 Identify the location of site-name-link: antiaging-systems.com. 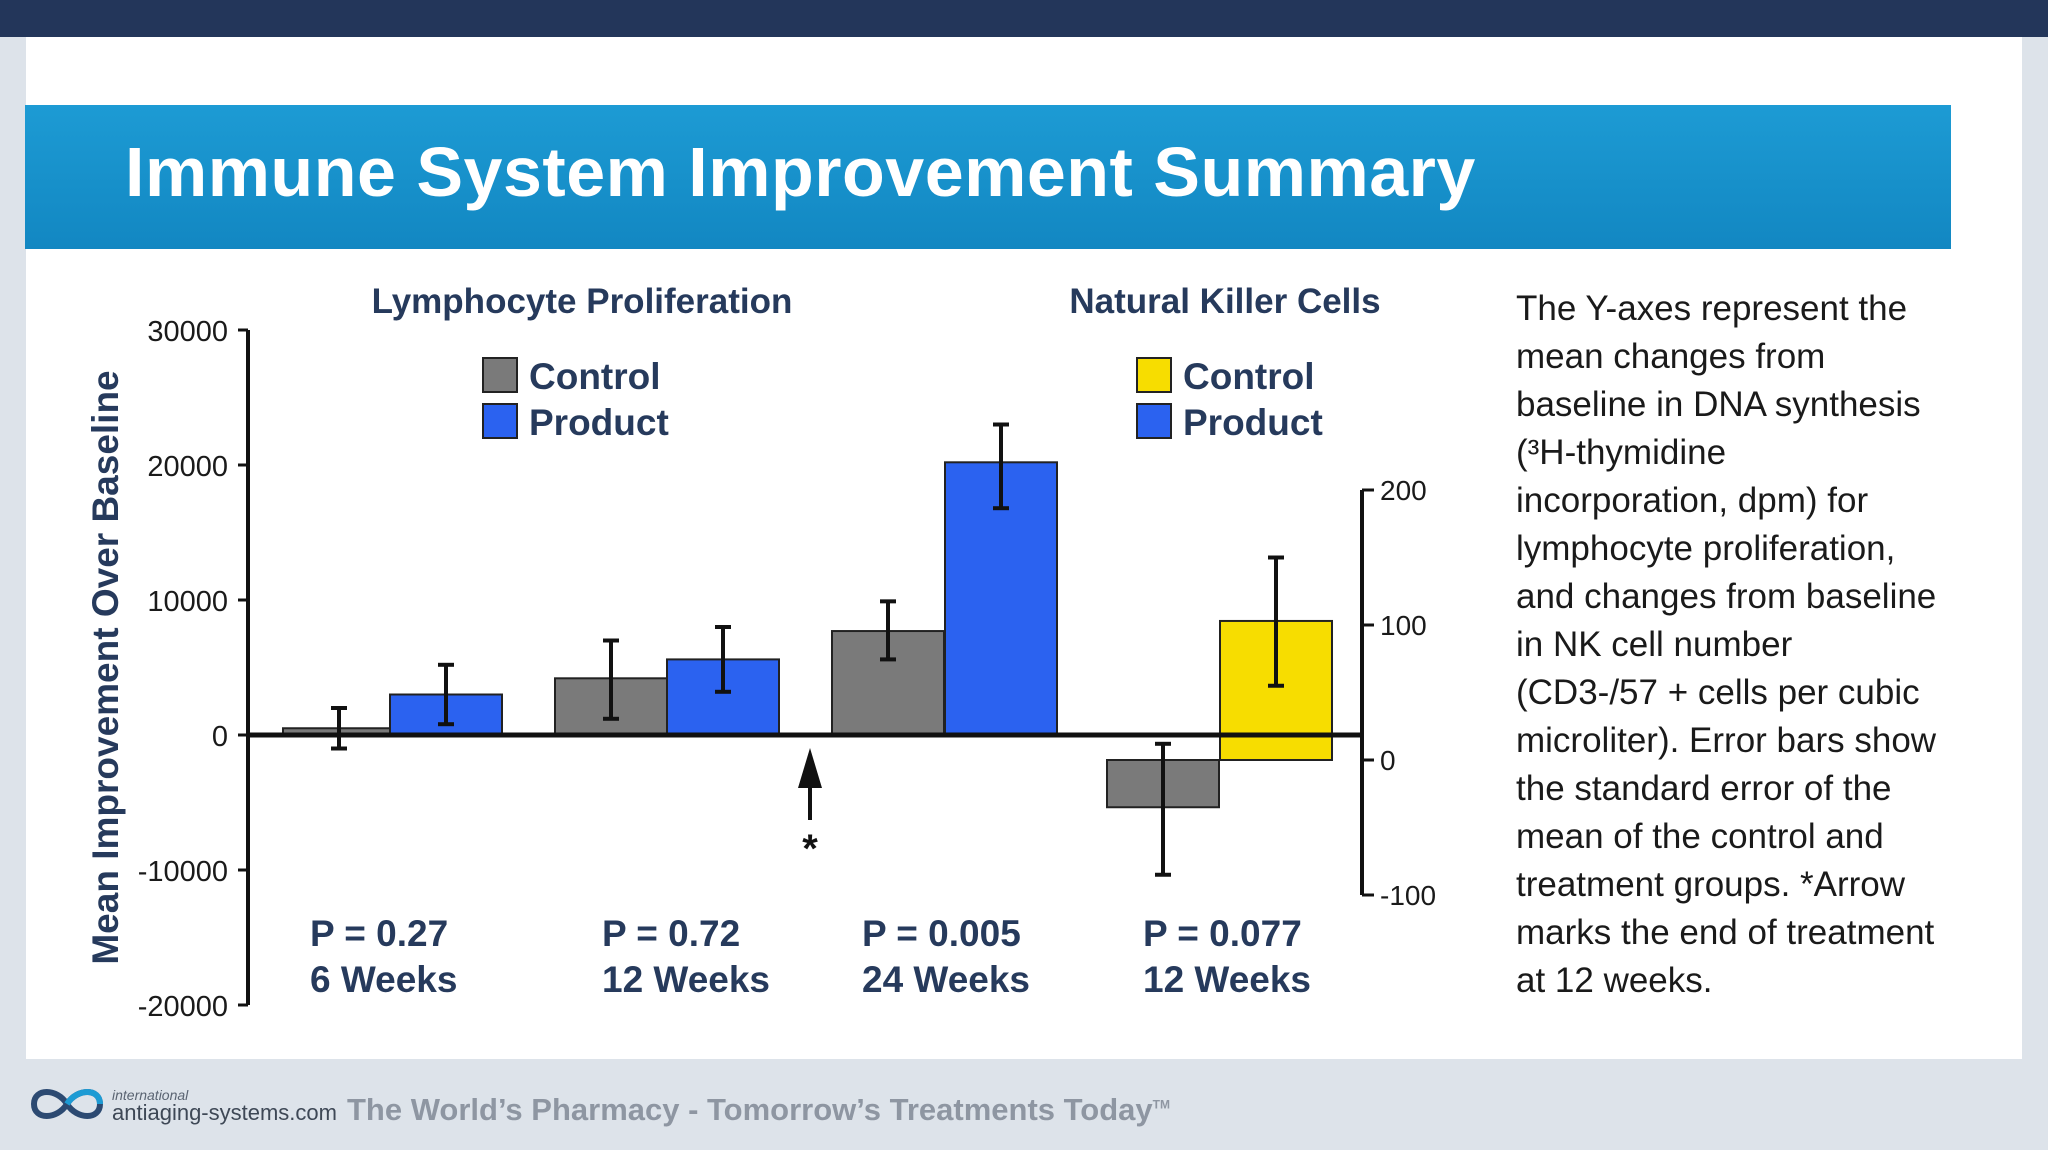
(224, 1112).